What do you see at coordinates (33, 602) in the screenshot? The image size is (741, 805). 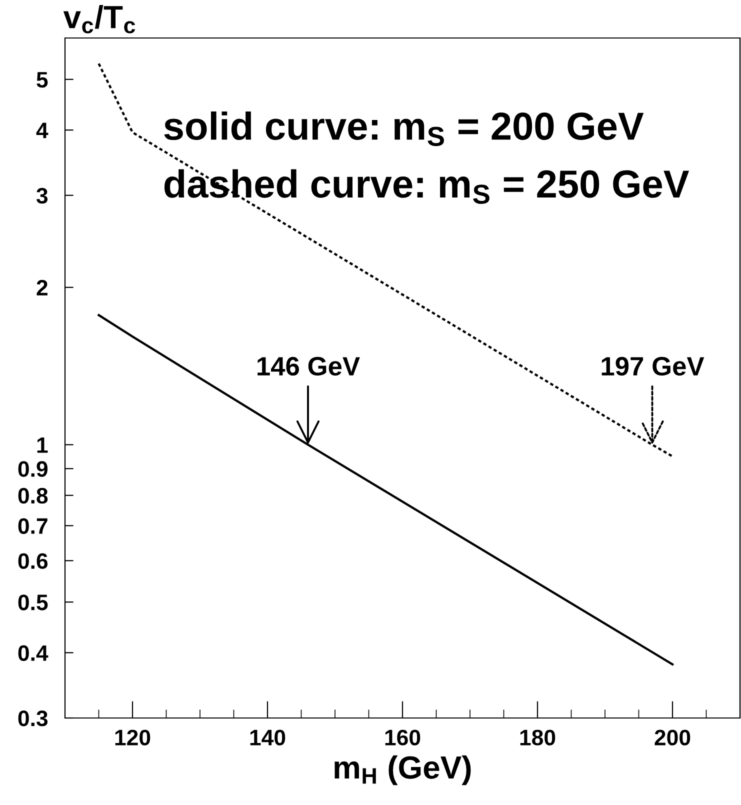 I see `y-tick-label: 0.5` at bounding box center [33, 602].